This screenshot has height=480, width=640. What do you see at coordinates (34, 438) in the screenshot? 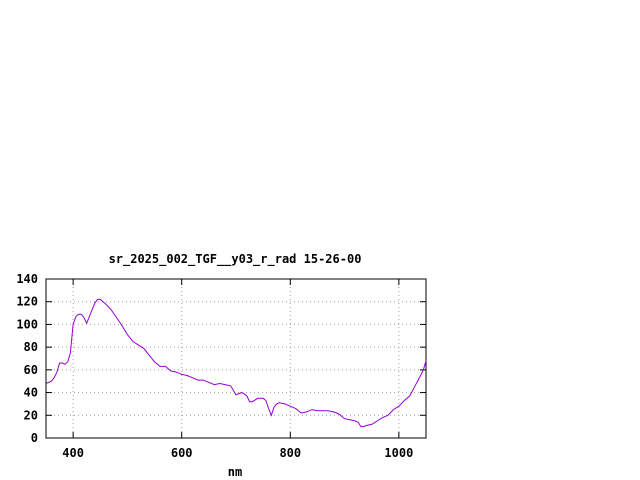
I see `y-tick-label: 0` at bounding box center [34, 438].